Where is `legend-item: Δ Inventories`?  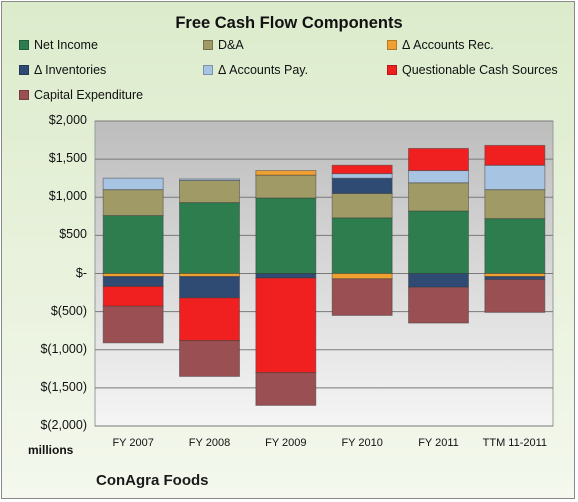
legend-item: Δ Inventories is located at coordinates (62, 70).